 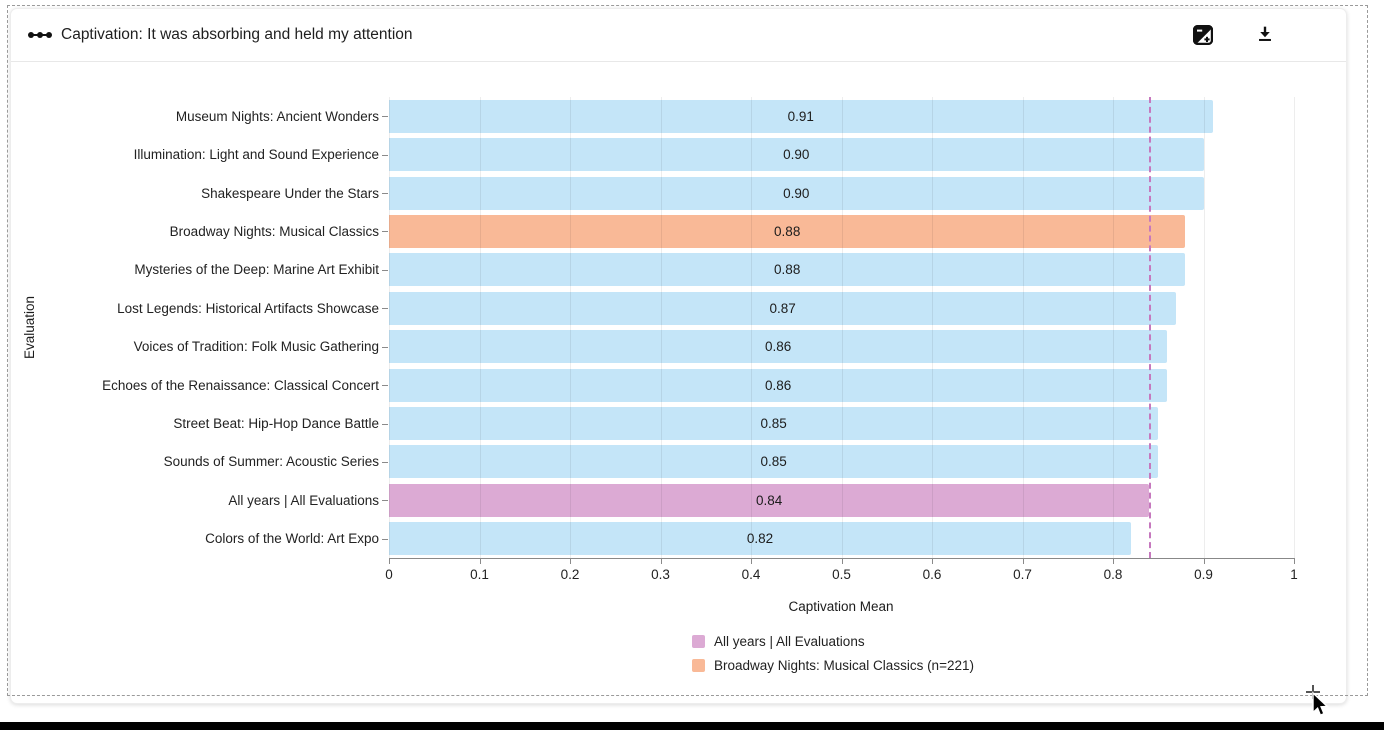 What do you see at coordinates (932, 574) in the screenshot?
I see `x-axis-tick-label: 0.6` at bounding box center [932, 574].